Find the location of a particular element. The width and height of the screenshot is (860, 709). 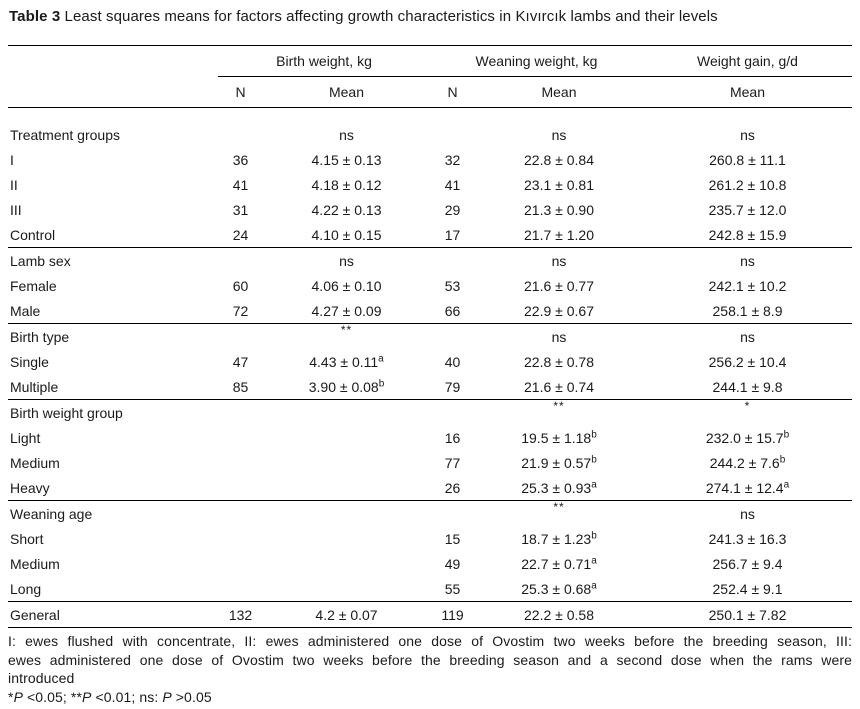

mean-value: 252.4 ± 9.1 is located at coordinates (747, 588).